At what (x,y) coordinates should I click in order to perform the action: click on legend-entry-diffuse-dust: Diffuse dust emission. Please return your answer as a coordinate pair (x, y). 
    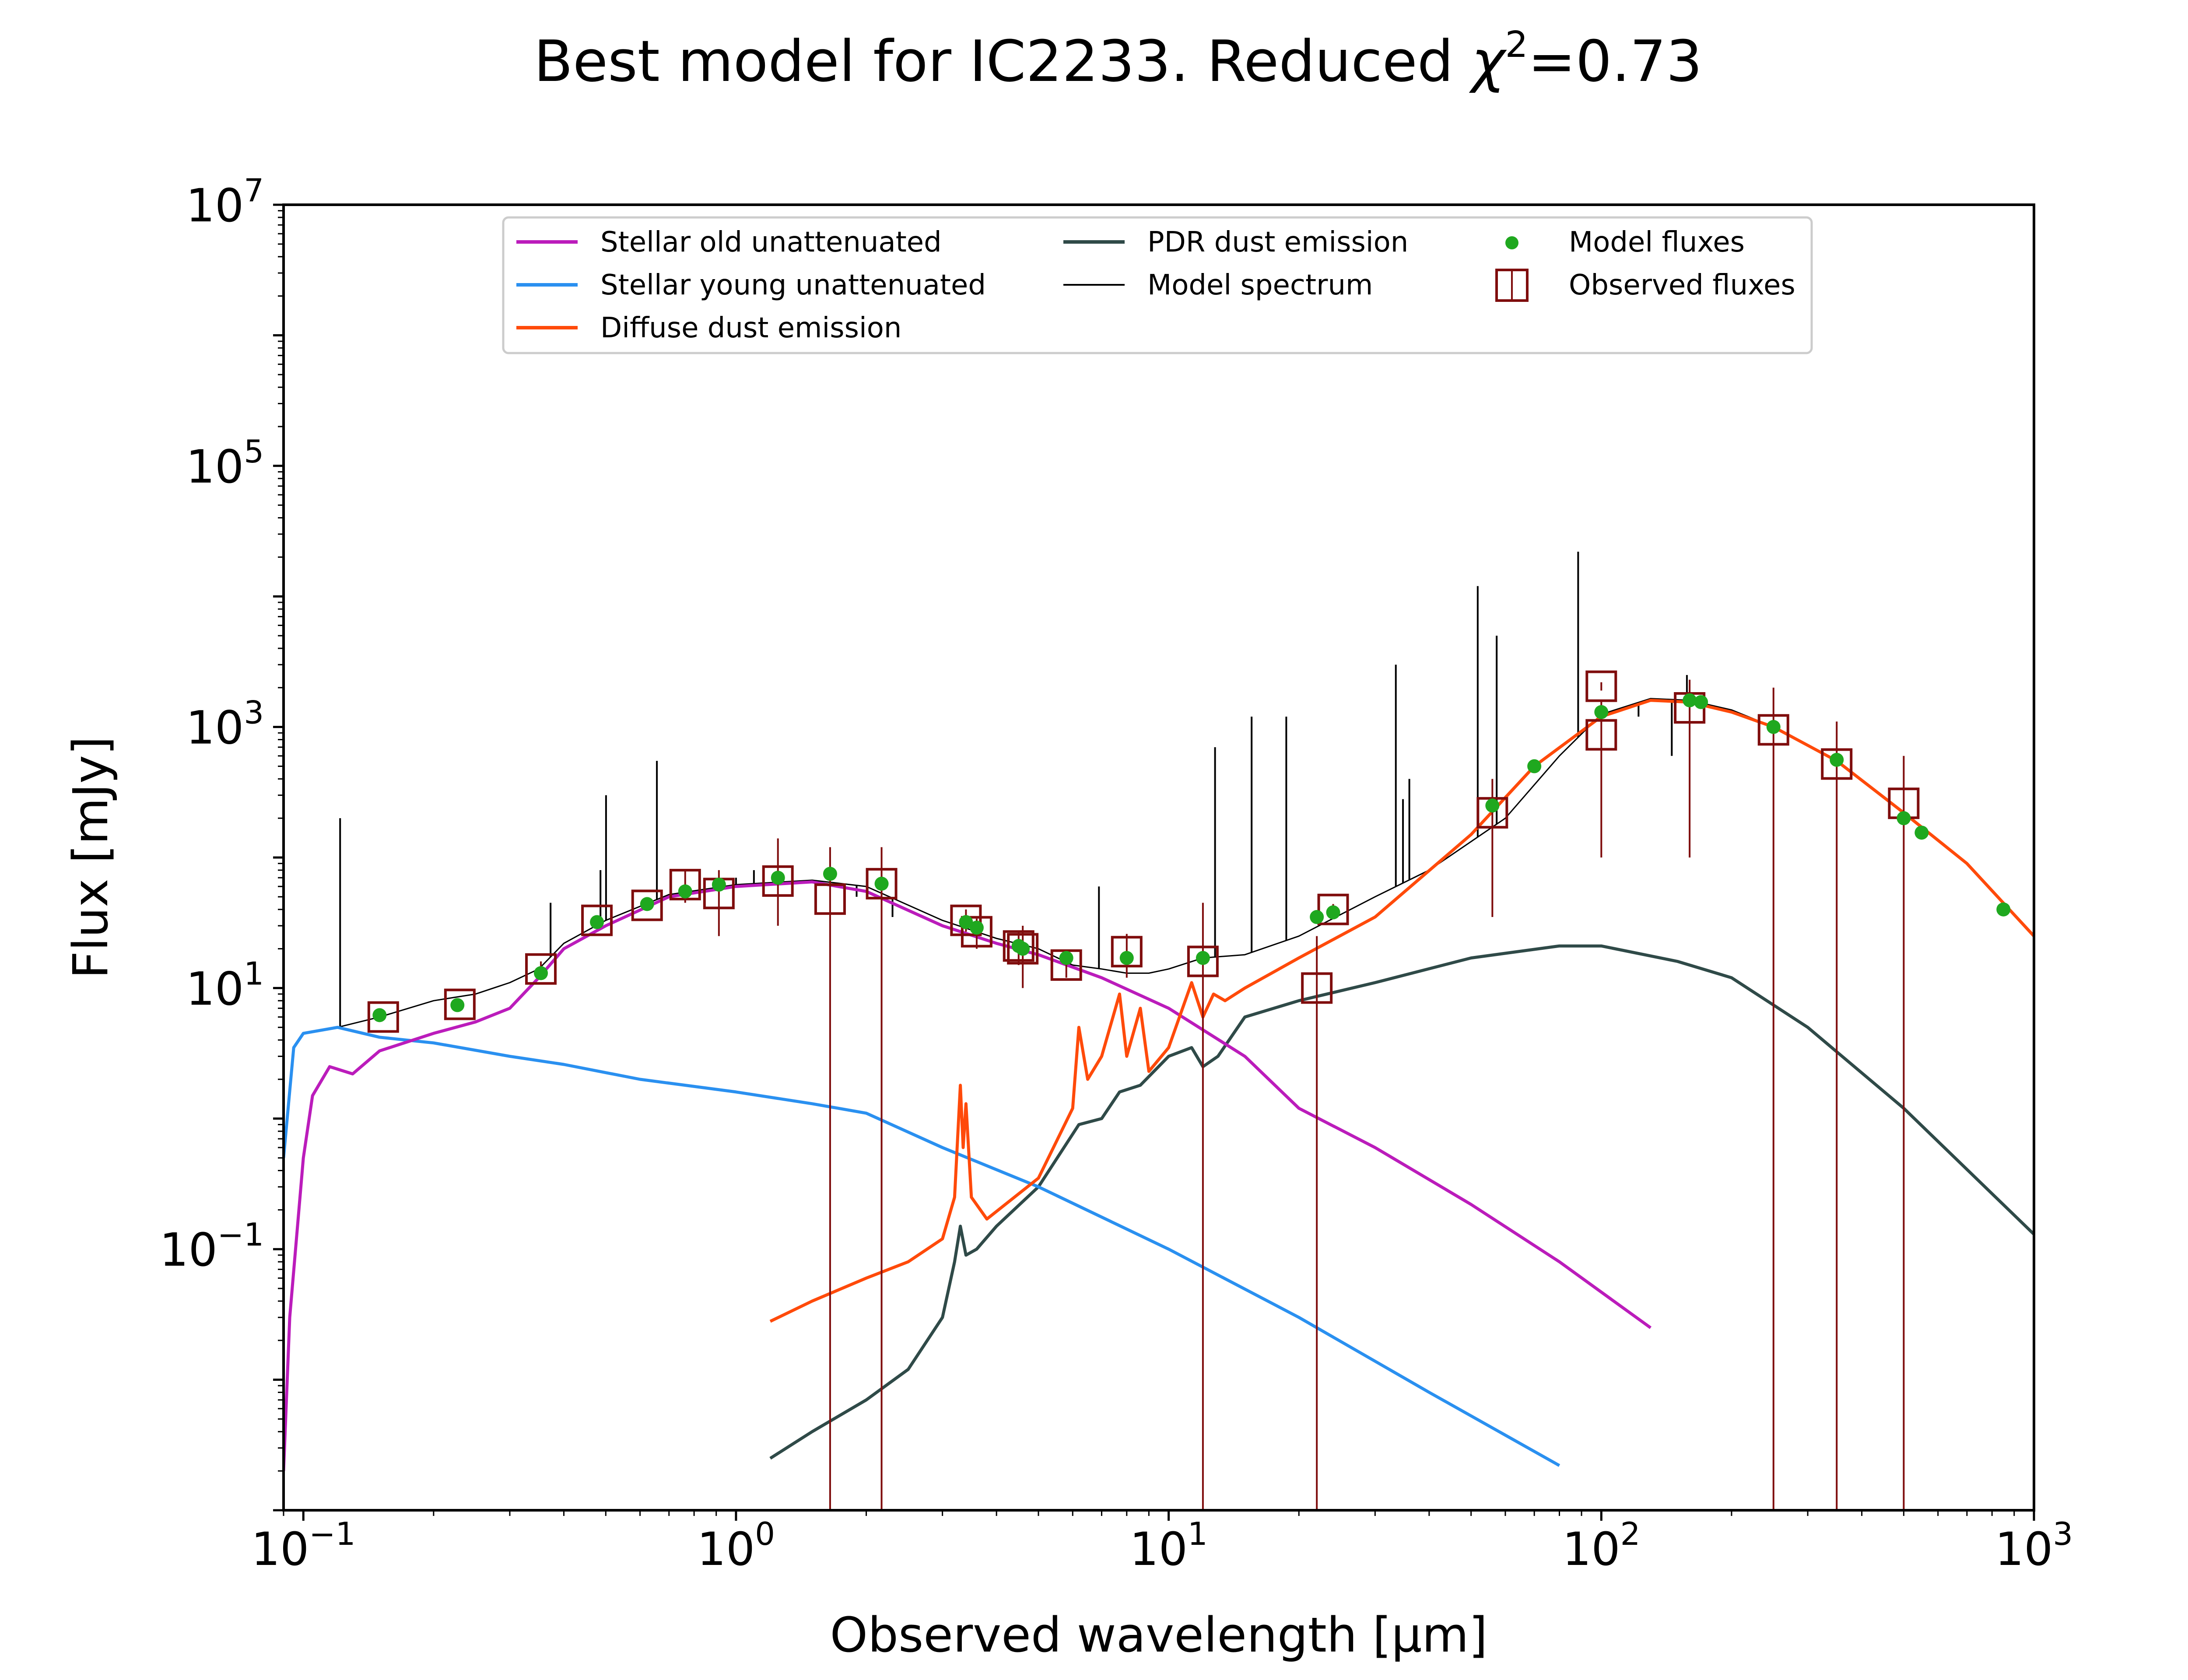
    Looking at the image, I should click on (708, 328).